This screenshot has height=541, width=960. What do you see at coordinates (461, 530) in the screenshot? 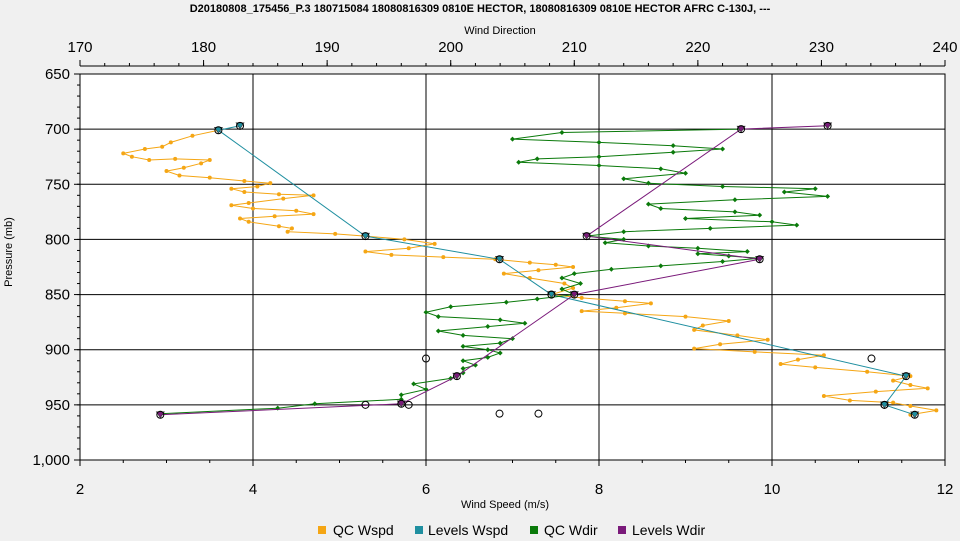
I see `legend-item-levels-wspd: Levels Wspd` at bounding box center [461, 530].